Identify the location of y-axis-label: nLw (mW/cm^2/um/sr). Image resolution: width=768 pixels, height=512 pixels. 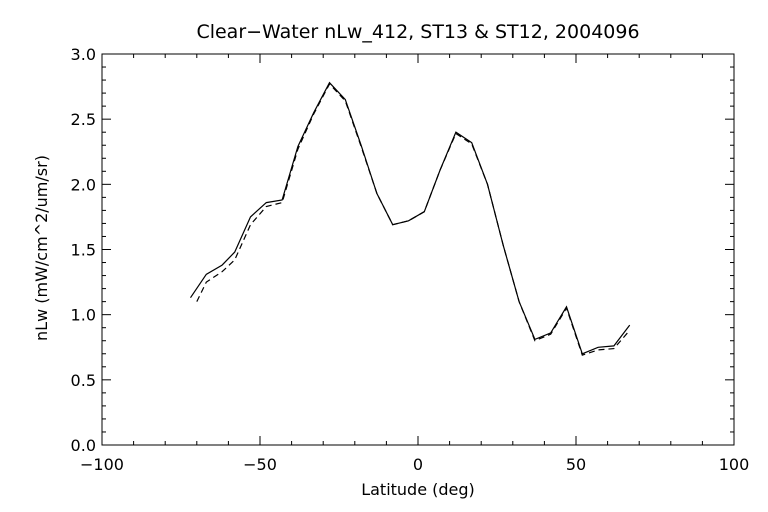
(41, 248).